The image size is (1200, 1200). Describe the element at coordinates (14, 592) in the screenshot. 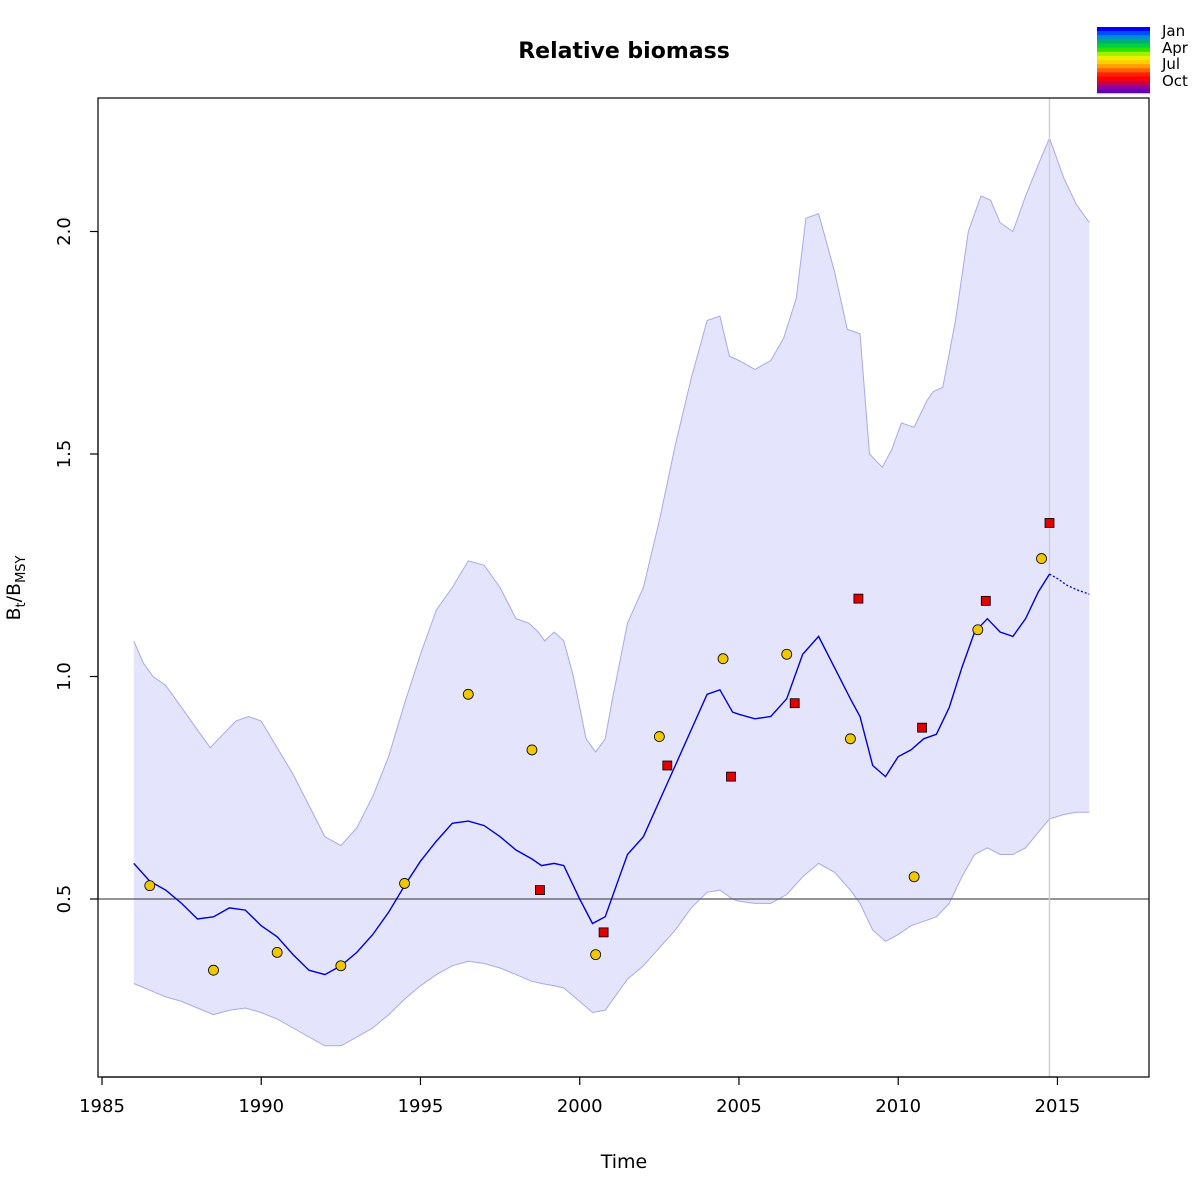

I see `y-axis-label-slash: /B` at that location.